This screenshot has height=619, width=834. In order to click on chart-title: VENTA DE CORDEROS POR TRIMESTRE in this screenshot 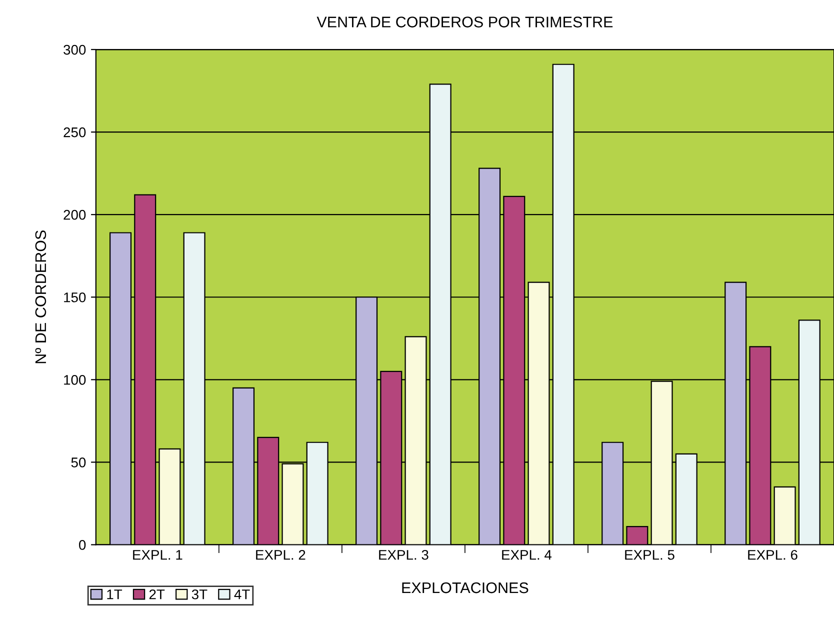, I will do `click(464, 22)`.